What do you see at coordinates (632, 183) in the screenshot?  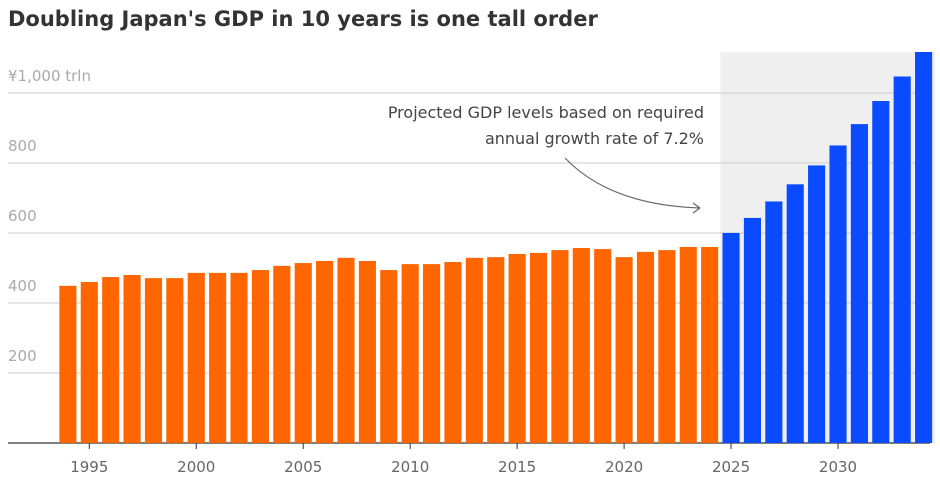 I see `annotation-arrow` at bounding box center [632, 183].